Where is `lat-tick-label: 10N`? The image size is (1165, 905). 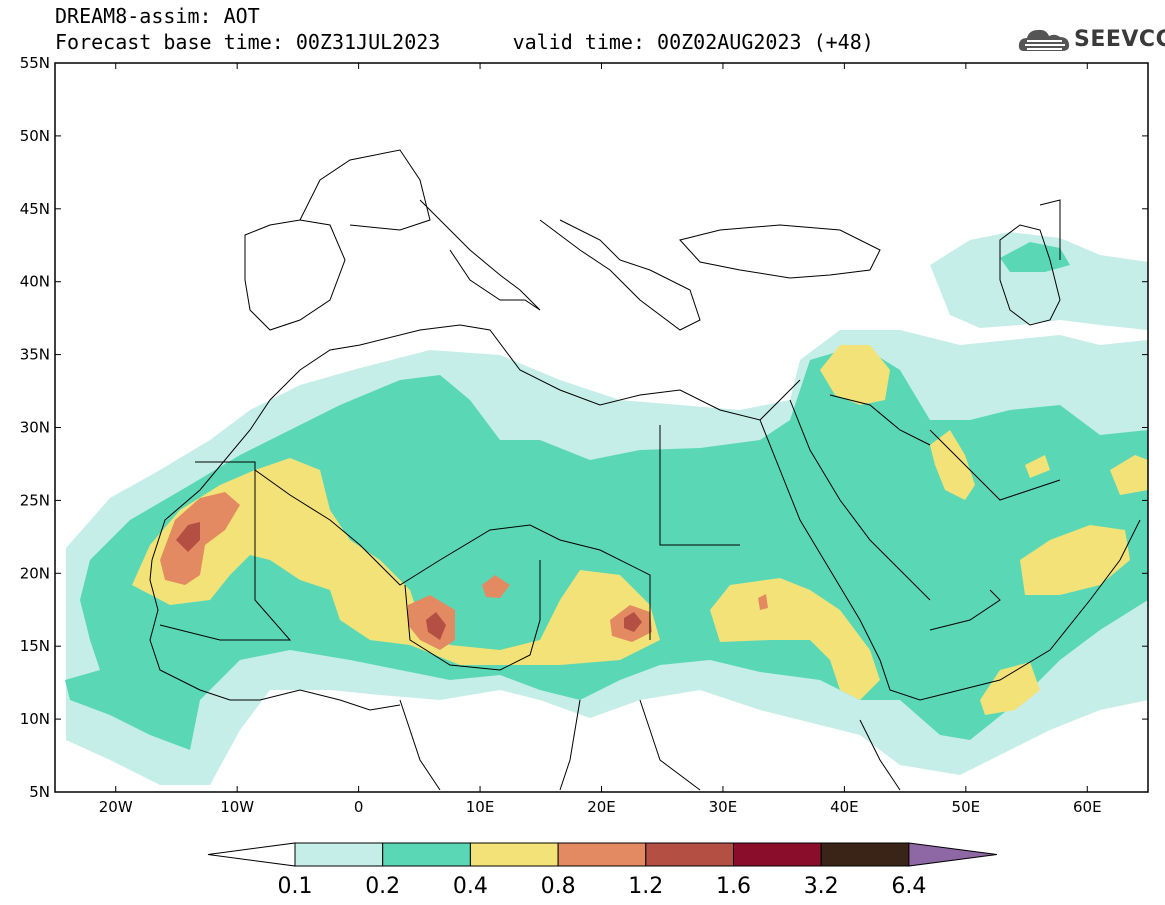
lat-tick-label: 10N is located at coordinates (35, 719).